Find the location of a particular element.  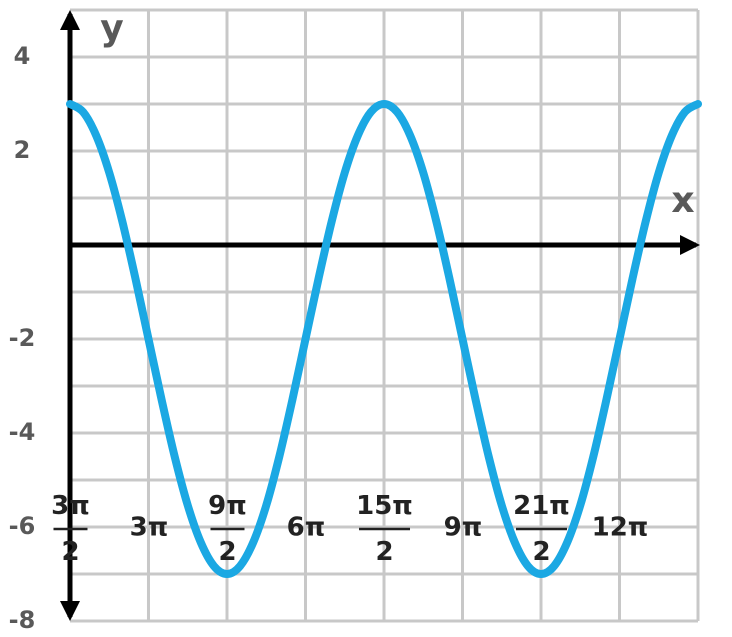

x-tick-label: 6π is located at coordinates (306, 528).